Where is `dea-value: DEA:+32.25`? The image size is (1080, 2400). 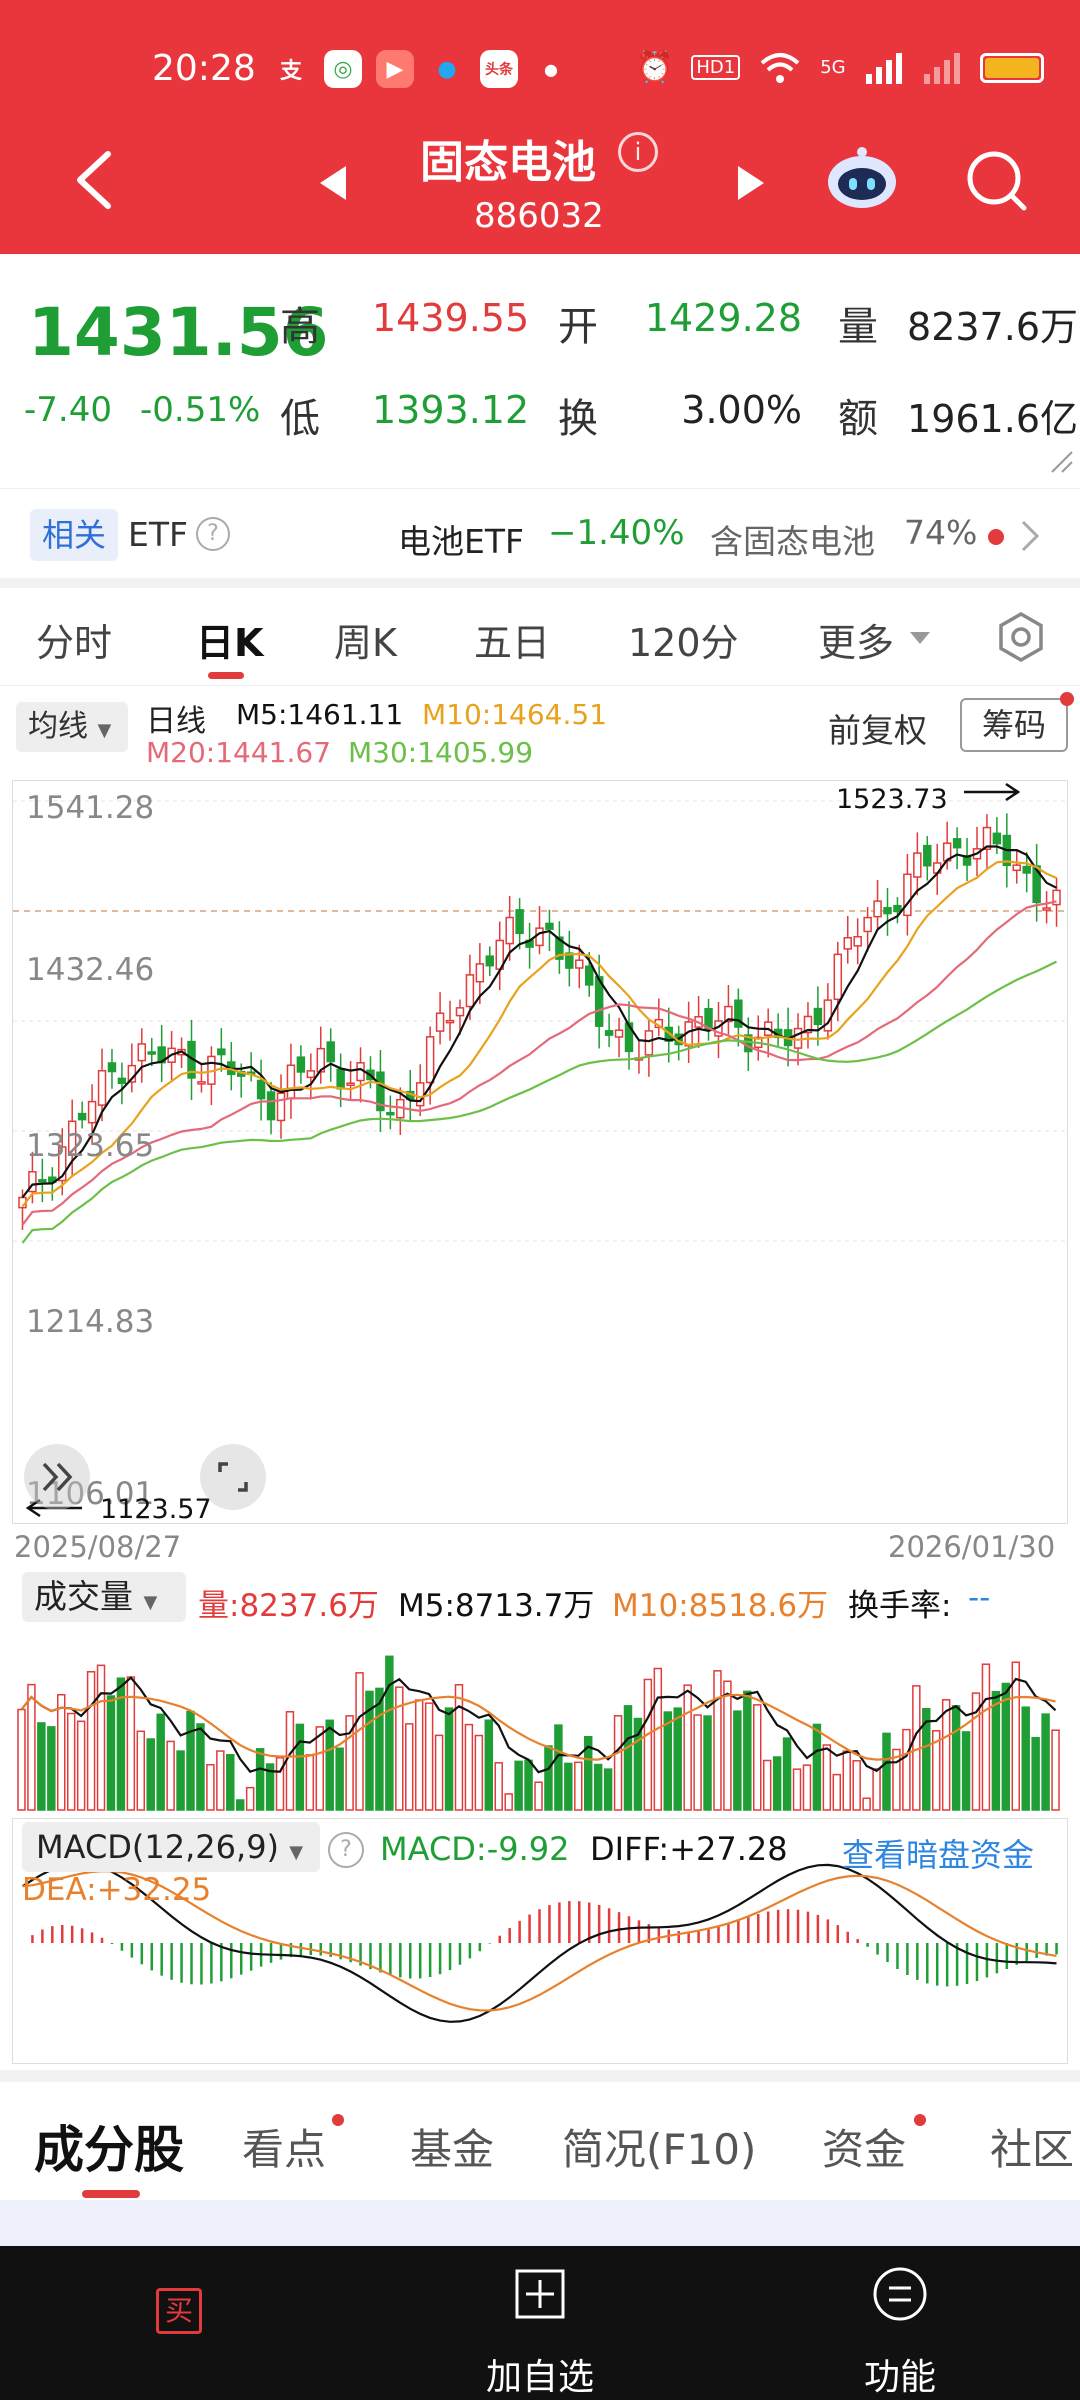 dea-value: DEA:+32.25 is located at coordinates (117, 1890).